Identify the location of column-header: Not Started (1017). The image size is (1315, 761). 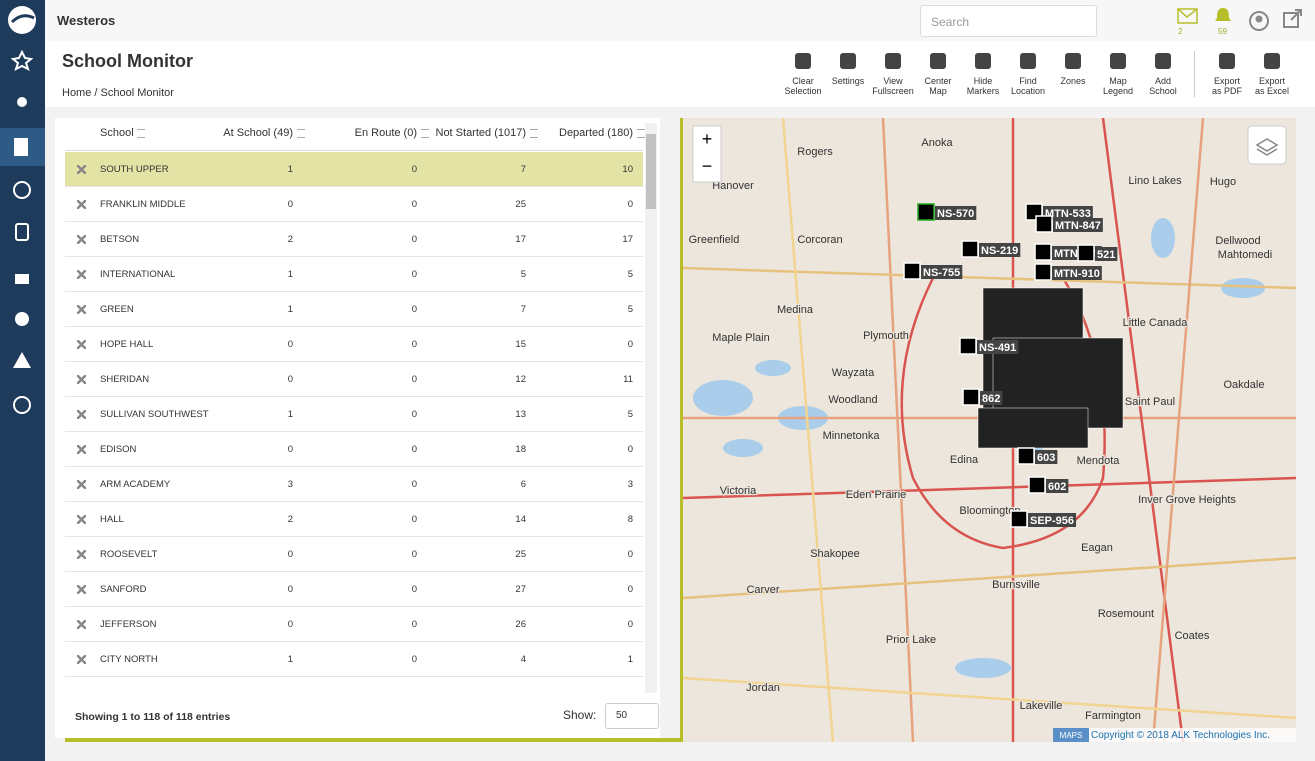
(481, 133).